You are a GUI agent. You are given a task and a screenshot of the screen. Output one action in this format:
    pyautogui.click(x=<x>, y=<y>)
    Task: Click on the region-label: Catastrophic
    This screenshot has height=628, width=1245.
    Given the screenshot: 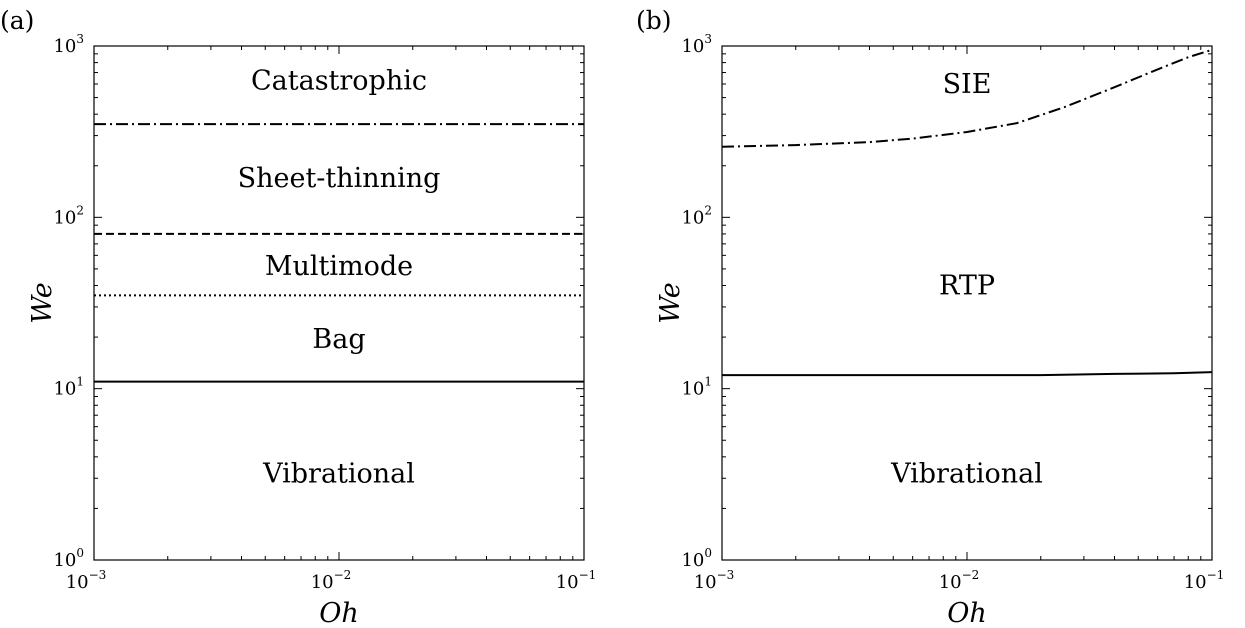 What is the action you would take?
    pyautogui.click(x=339, y=80)
    